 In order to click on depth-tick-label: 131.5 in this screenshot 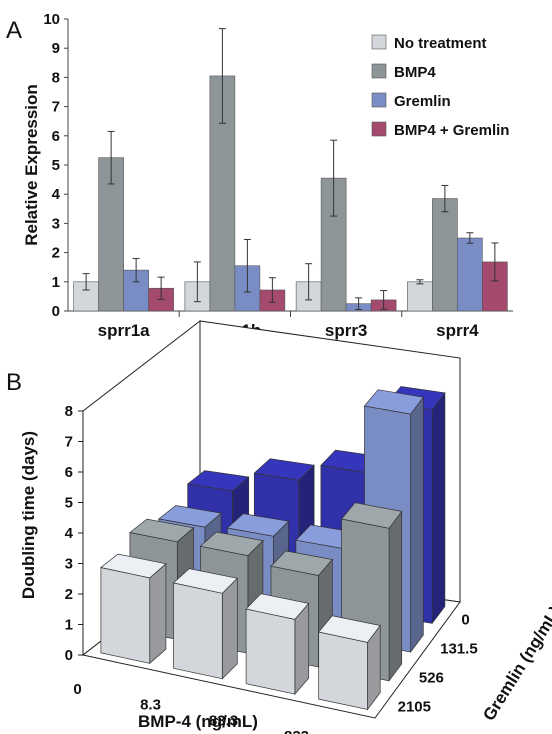, I will do `click(459, 649)`.